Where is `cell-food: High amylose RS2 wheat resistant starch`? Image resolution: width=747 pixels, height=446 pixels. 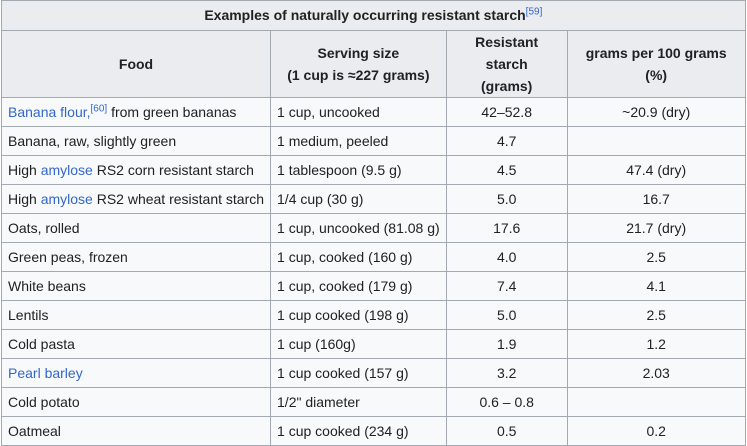
cell-food: High amylose RS2 wheat resistant starch is located at coordinates (136, 199).